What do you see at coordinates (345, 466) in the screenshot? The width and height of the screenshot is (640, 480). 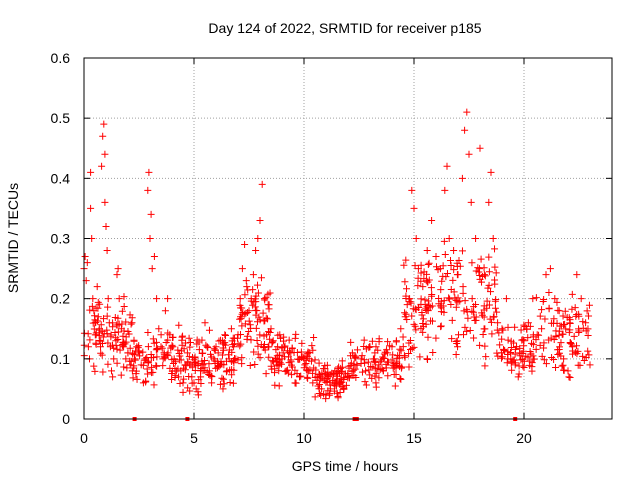 I see `x-axis-label: GPS time / hours` at bounding box center [345, 466].